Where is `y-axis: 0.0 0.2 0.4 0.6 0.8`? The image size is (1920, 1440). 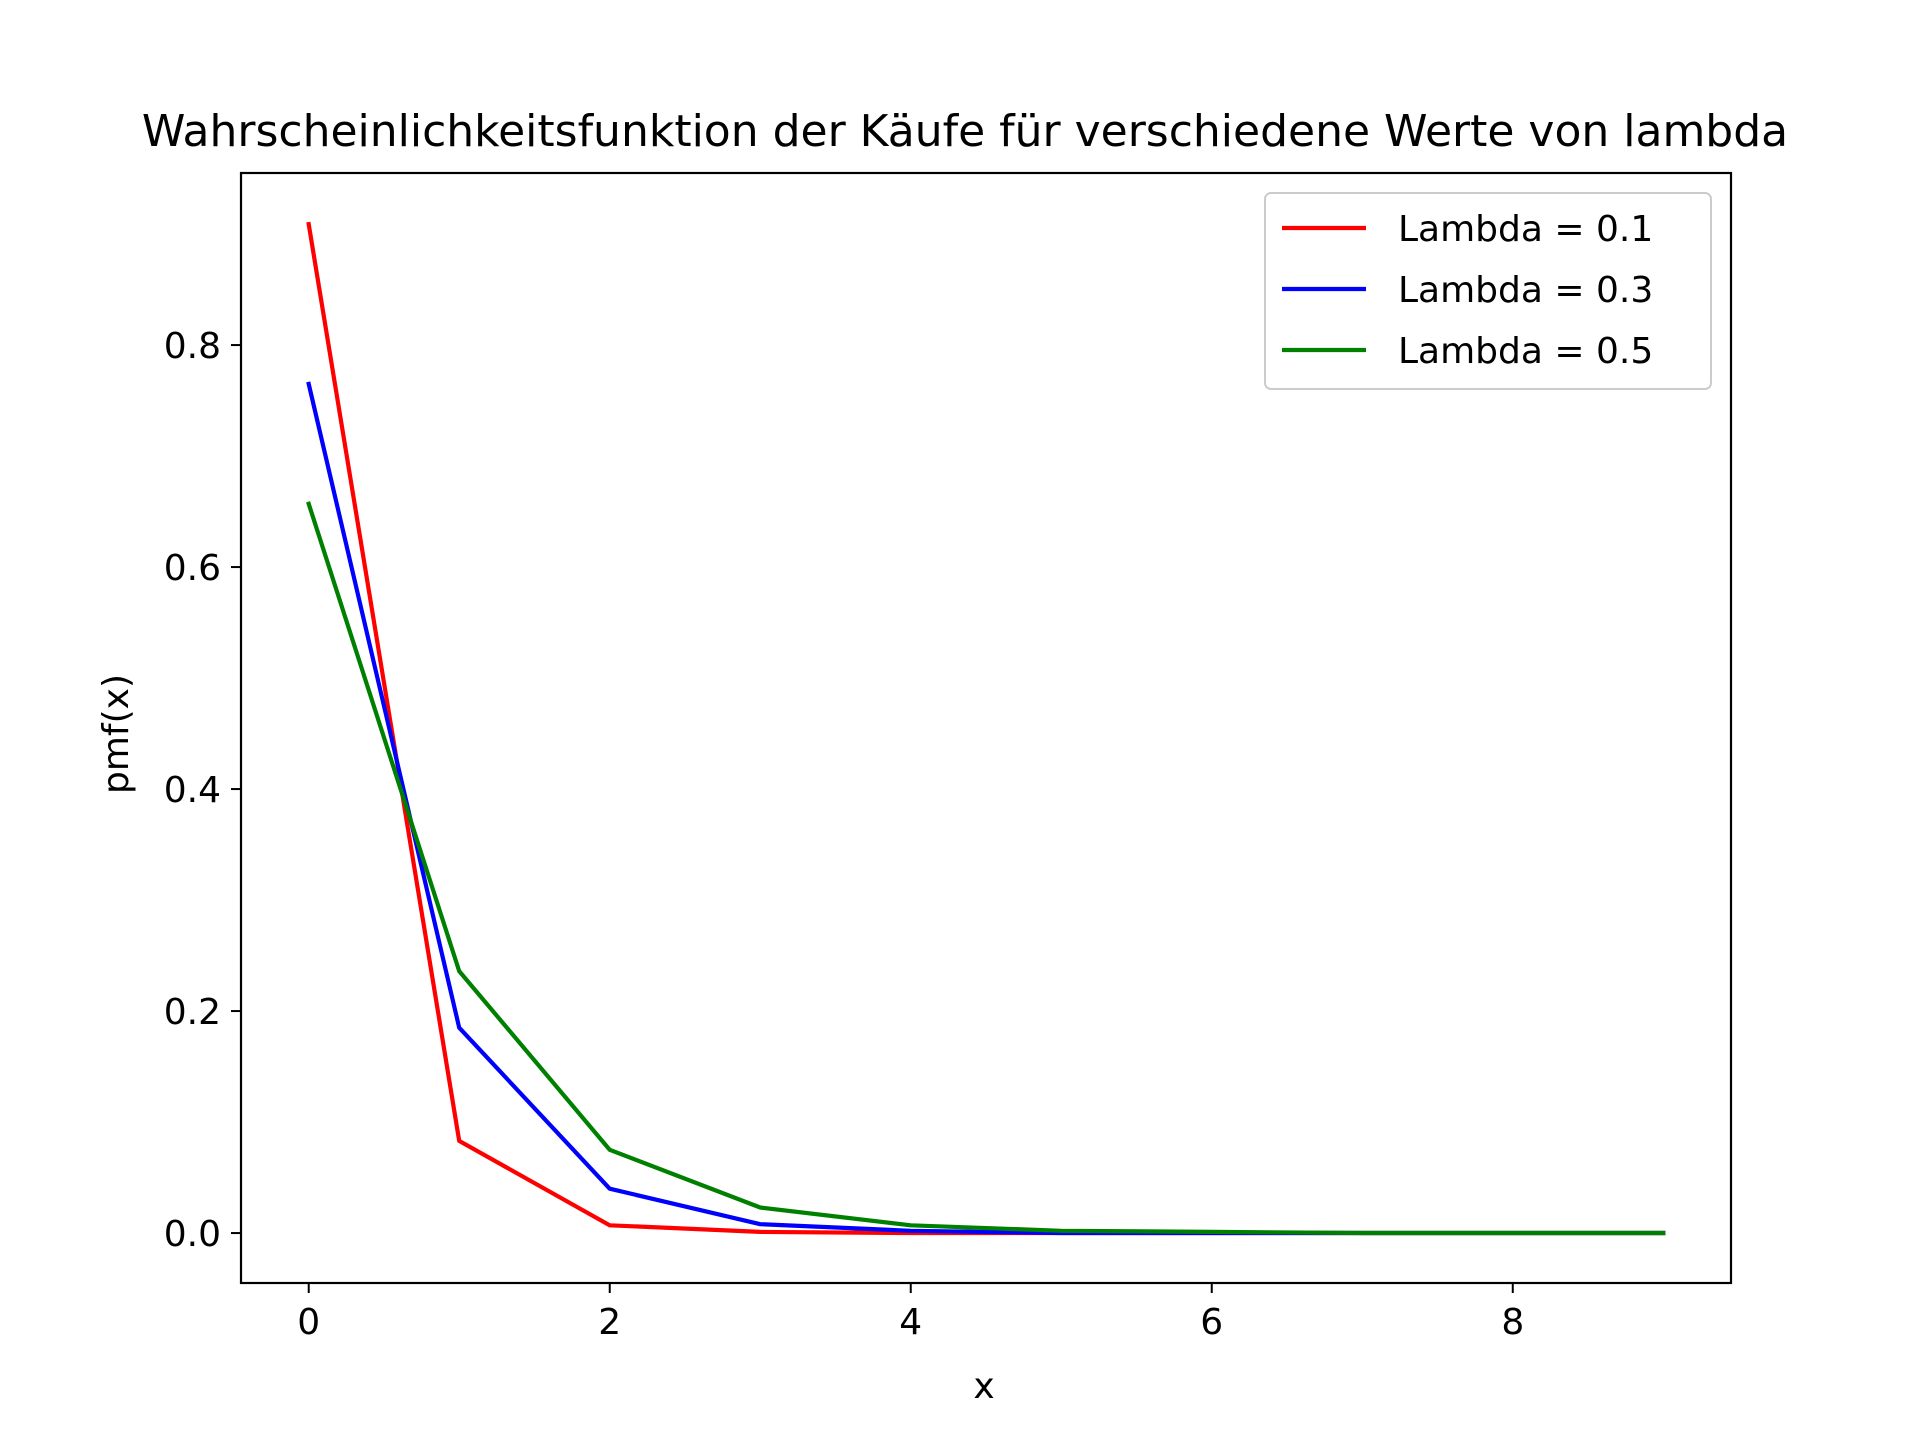 y-axis: 0.0 0.2 0.4 0.6 0.8 is located at coordinates (202, 790).